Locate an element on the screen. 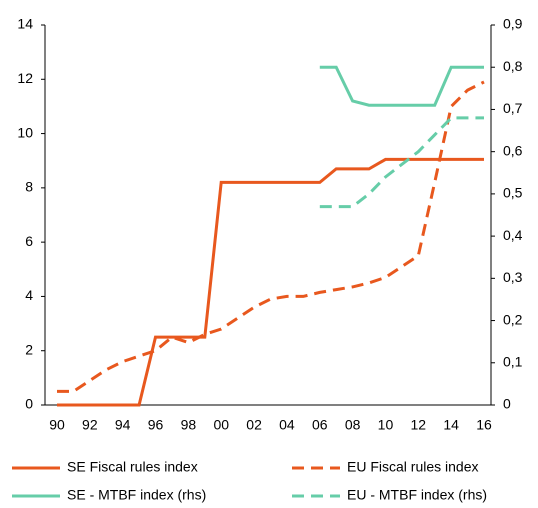  y2-tick-label: 0,3 is located at coordinates (513, 277).